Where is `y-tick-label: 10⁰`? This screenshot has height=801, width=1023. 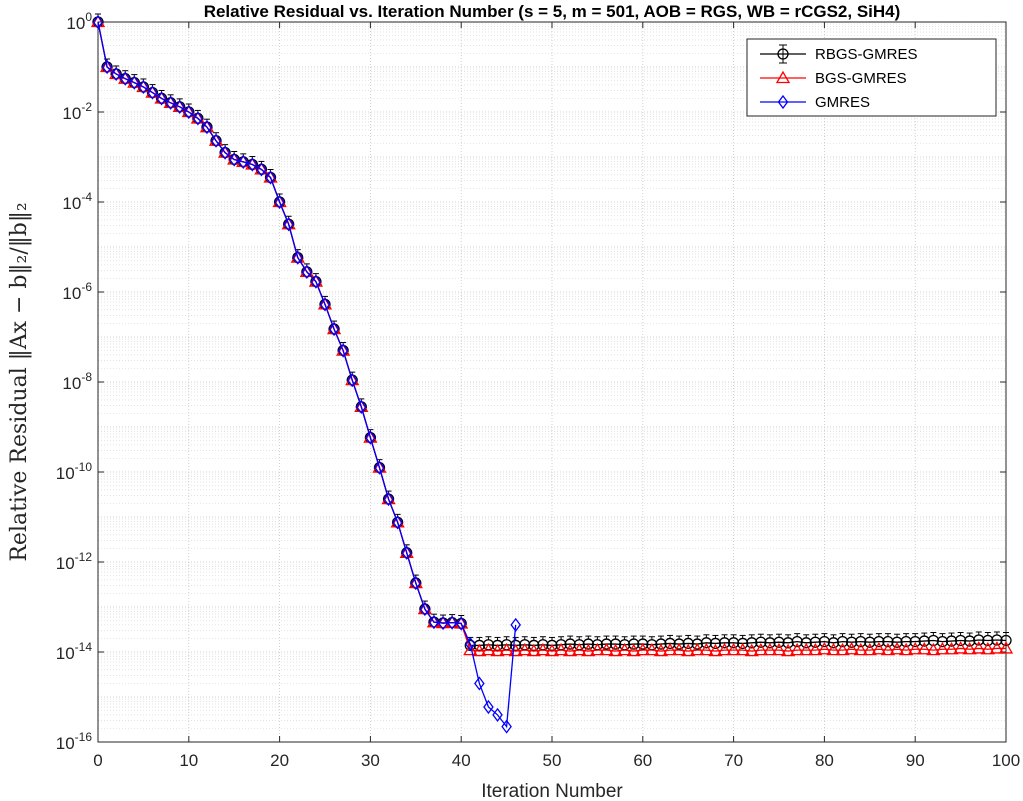
y-tick-label: 10⁰ is located at coordinates (79, 21).